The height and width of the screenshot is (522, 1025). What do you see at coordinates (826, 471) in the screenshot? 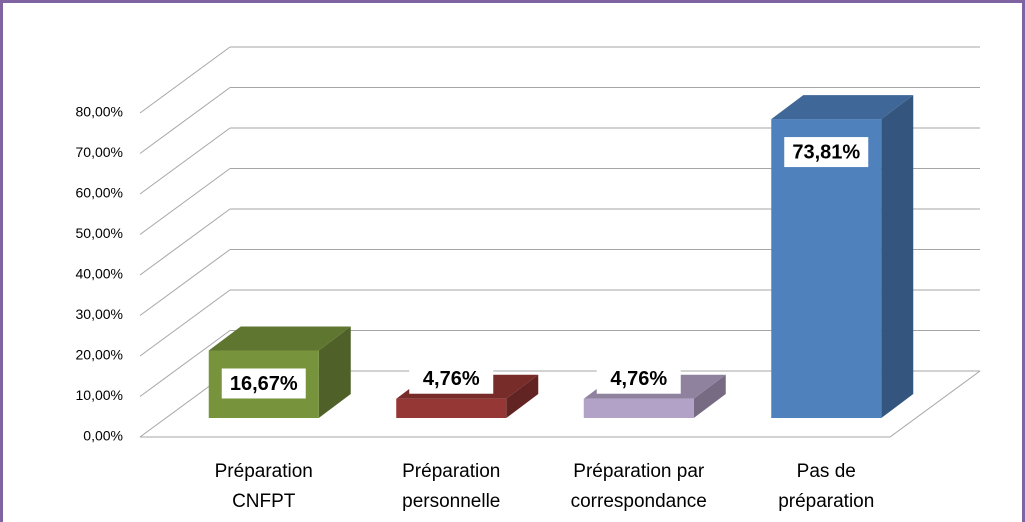
I see `x-tick-label: Pas de` at bounding box center [826, 471].